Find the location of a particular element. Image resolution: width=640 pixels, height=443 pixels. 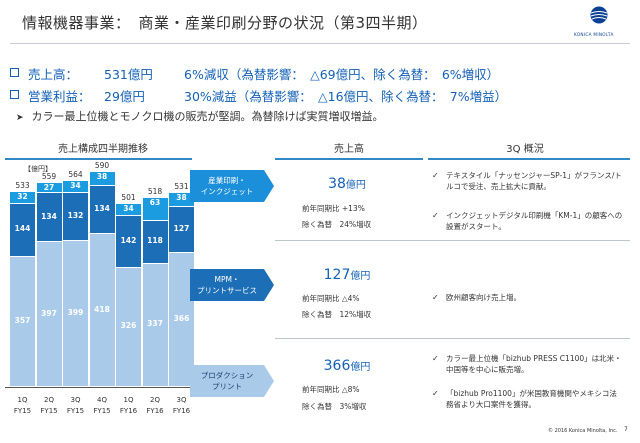

yoy-line: 前年同期比 △4% is located at coordinates (331, 298).